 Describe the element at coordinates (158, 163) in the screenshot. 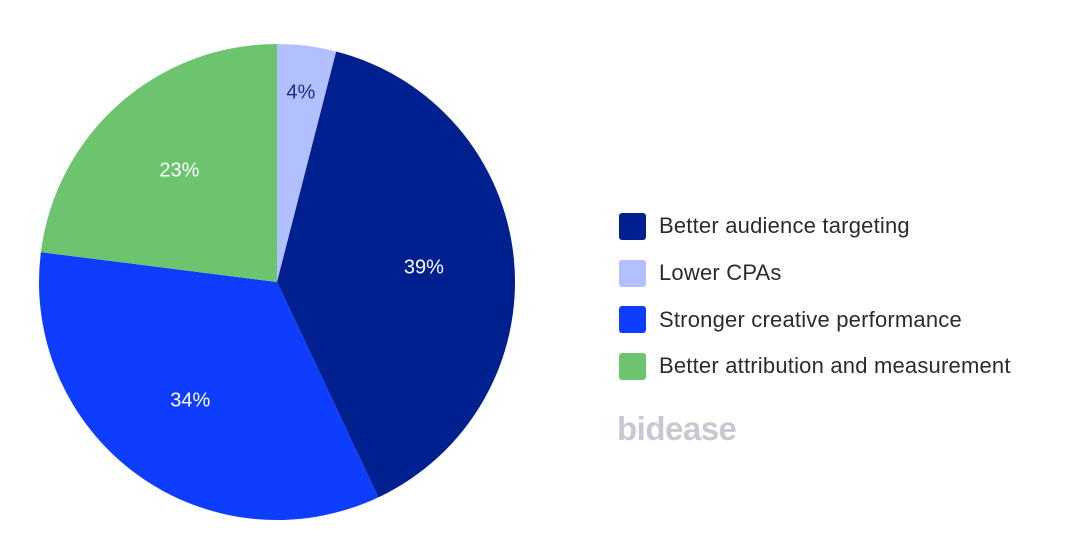

I see `pie-slice-better-attribution-and-measurement` at that location.